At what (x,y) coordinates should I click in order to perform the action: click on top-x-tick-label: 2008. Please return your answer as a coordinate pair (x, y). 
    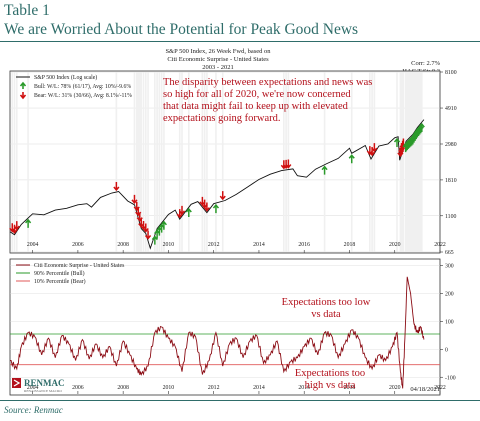
    Looking at the image, I should click on (123, 245).